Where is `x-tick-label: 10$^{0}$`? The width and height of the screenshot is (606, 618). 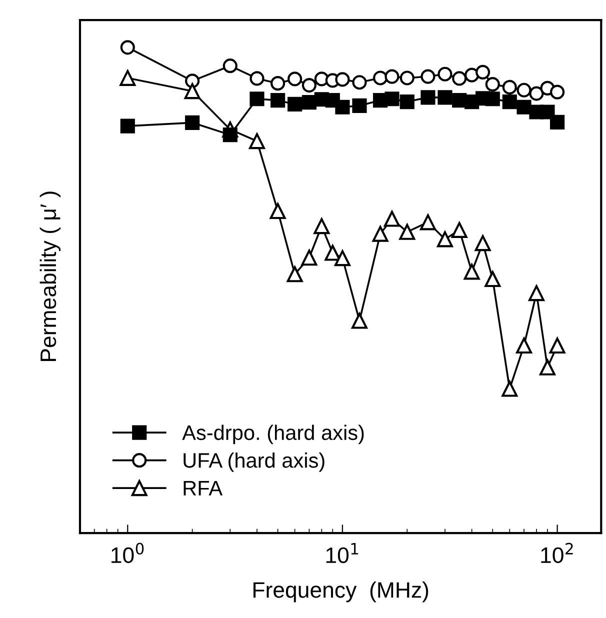 x-tick-label: 10$^{0}$ is located at coordinates (128, 553).